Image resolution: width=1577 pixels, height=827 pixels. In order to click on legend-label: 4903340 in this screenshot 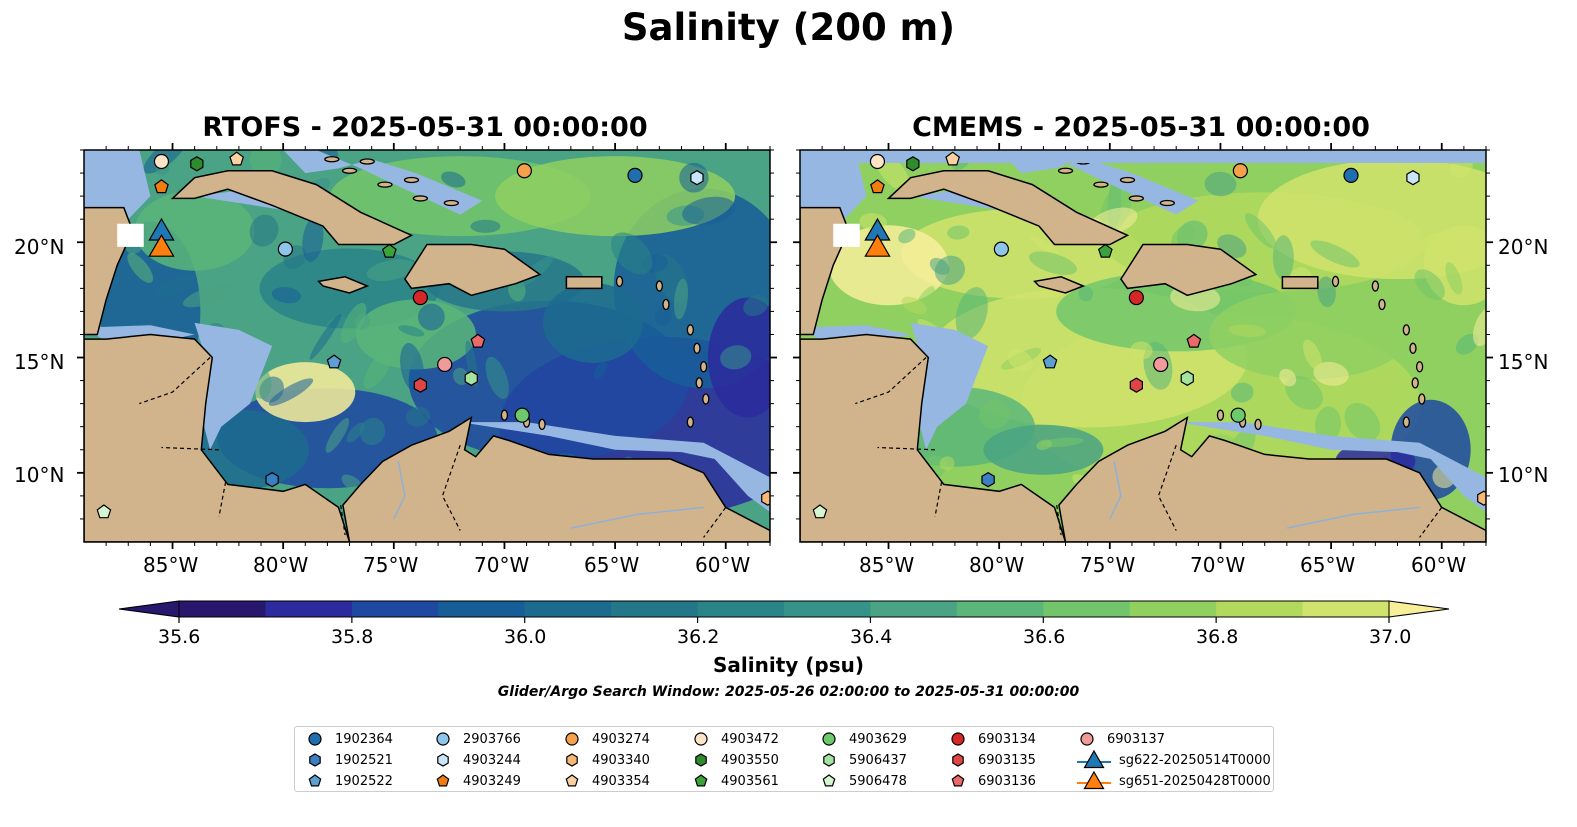, I will do `click(621, 760)`.